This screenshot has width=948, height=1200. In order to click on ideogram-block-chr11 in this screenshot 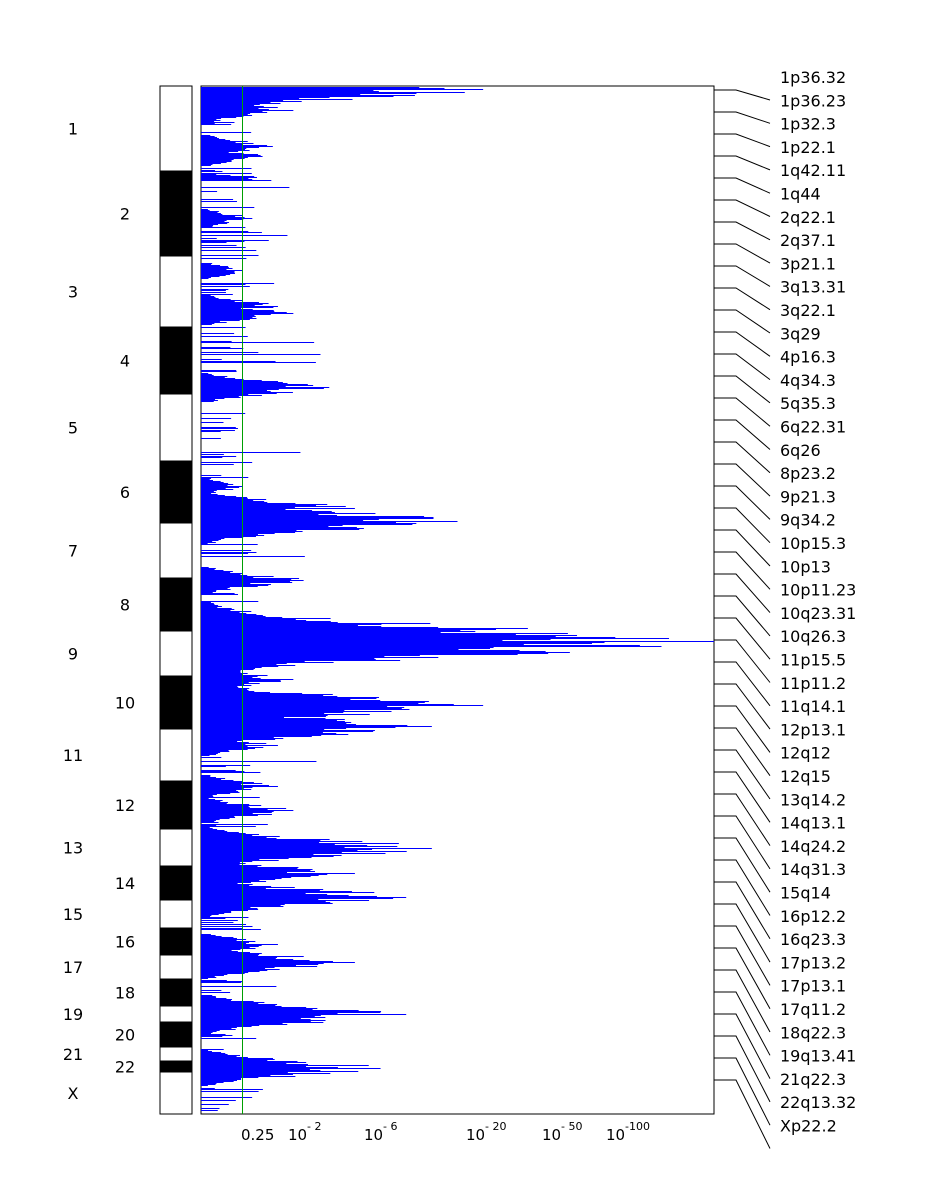, I will do `click(176, 755)`.